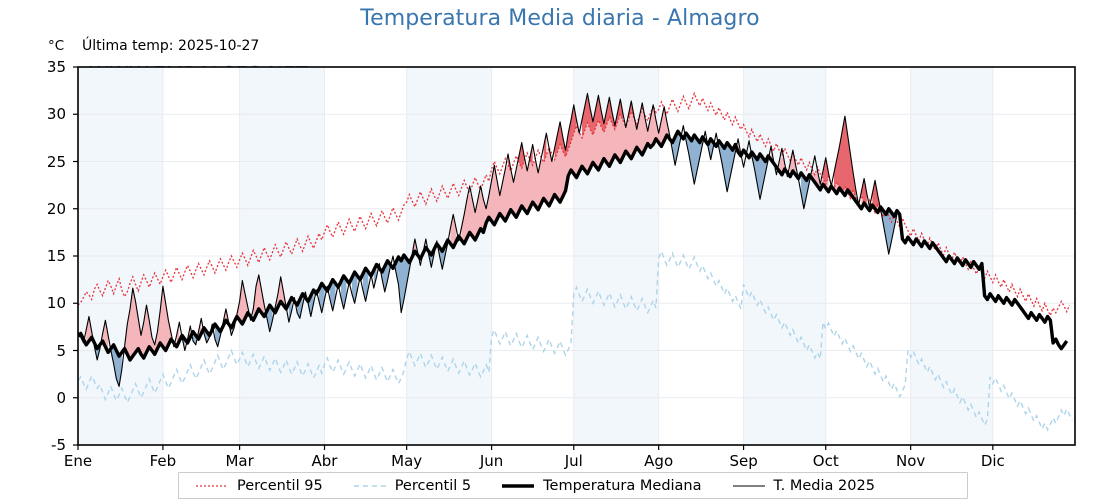 Image resolution: width=1120 pixels, height=500 pixels. Describe the element at coordinates (324, 461) in the screenshot. I see `x-tick-label: Abr` at that location.